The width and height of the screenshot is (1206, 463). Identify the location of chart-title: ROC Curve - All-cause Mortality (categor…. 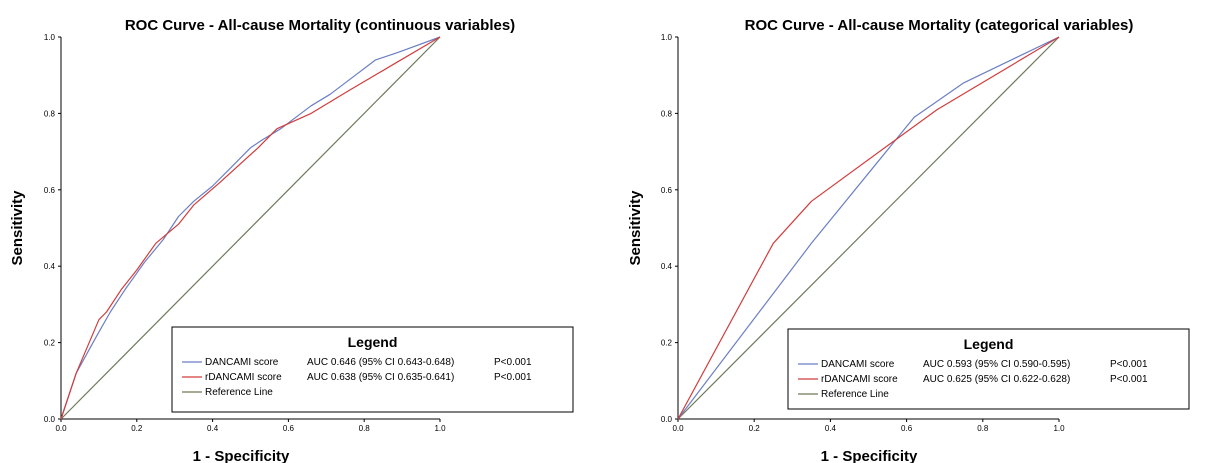
(939, 25).